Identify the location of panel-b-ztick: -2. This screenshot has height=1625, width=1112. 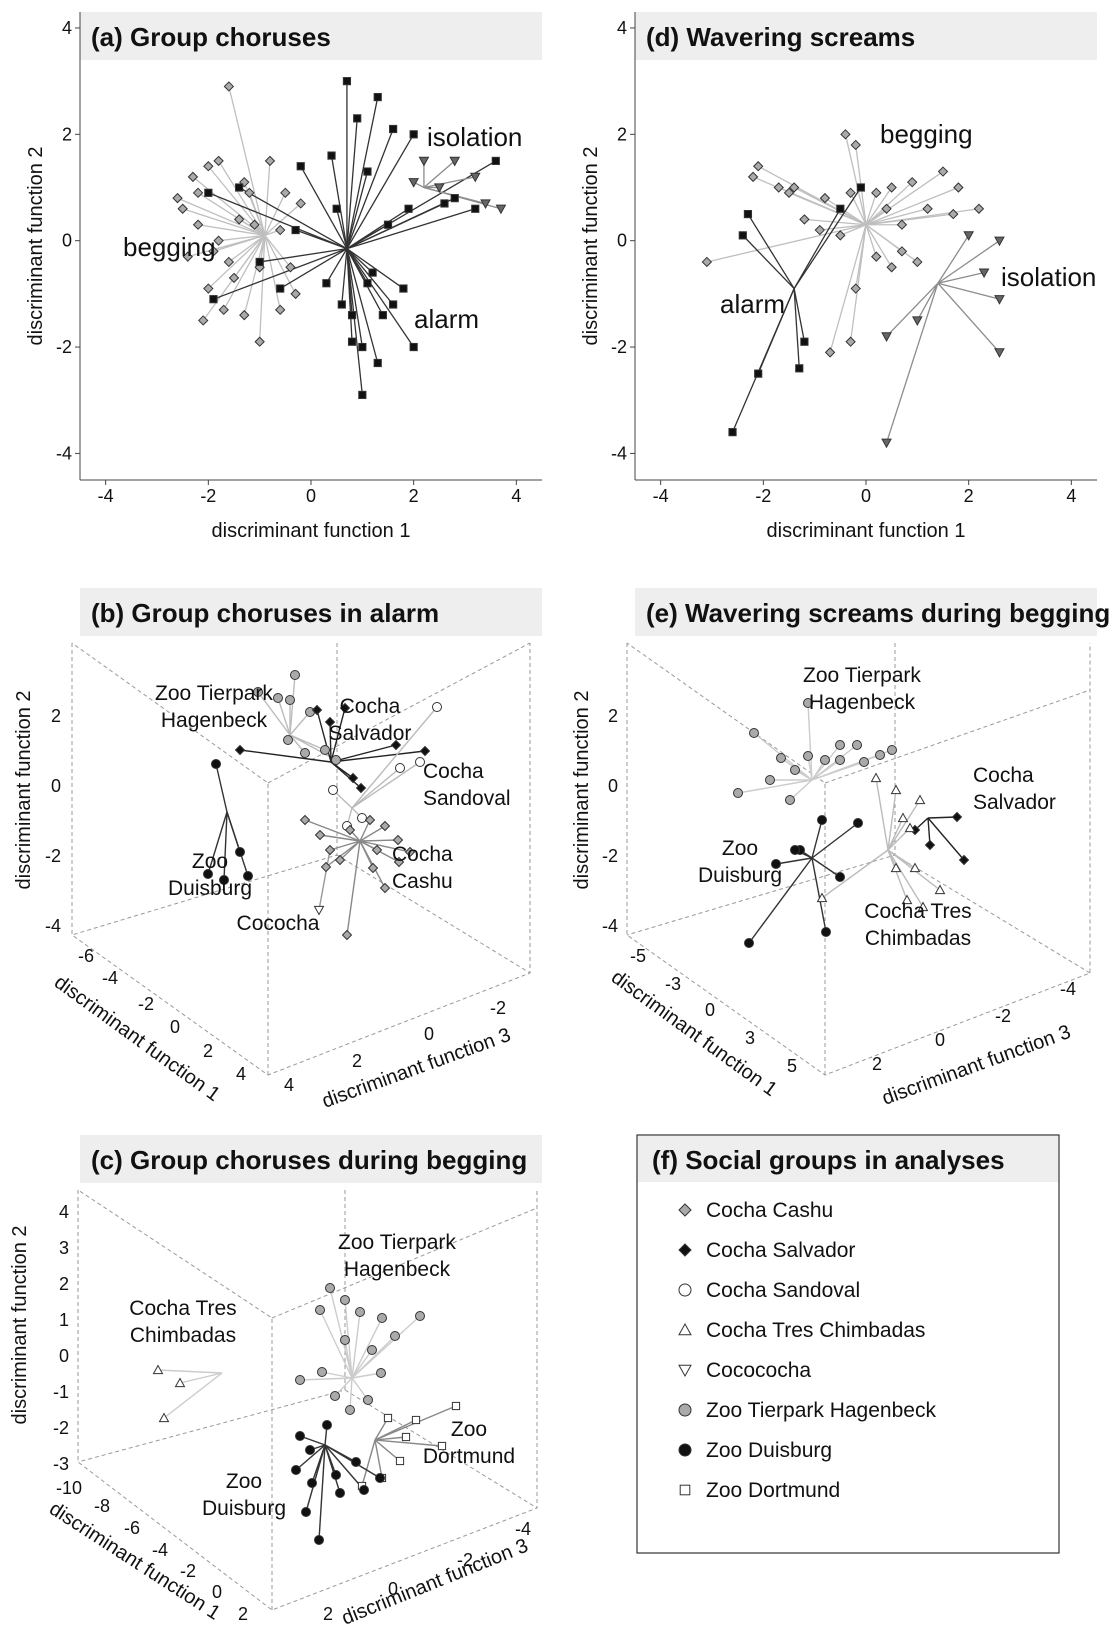
(498, 1008).